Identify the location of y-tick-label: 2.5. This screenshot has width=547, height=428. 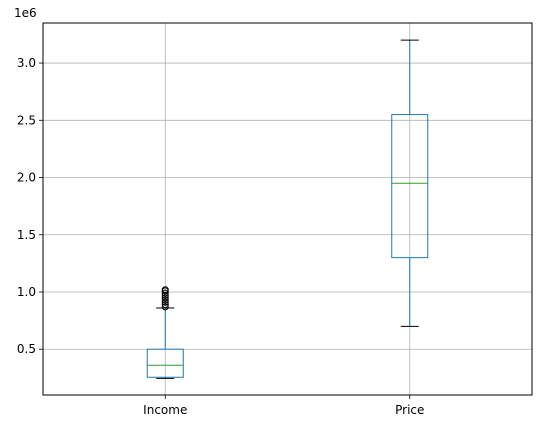
(26, 120).